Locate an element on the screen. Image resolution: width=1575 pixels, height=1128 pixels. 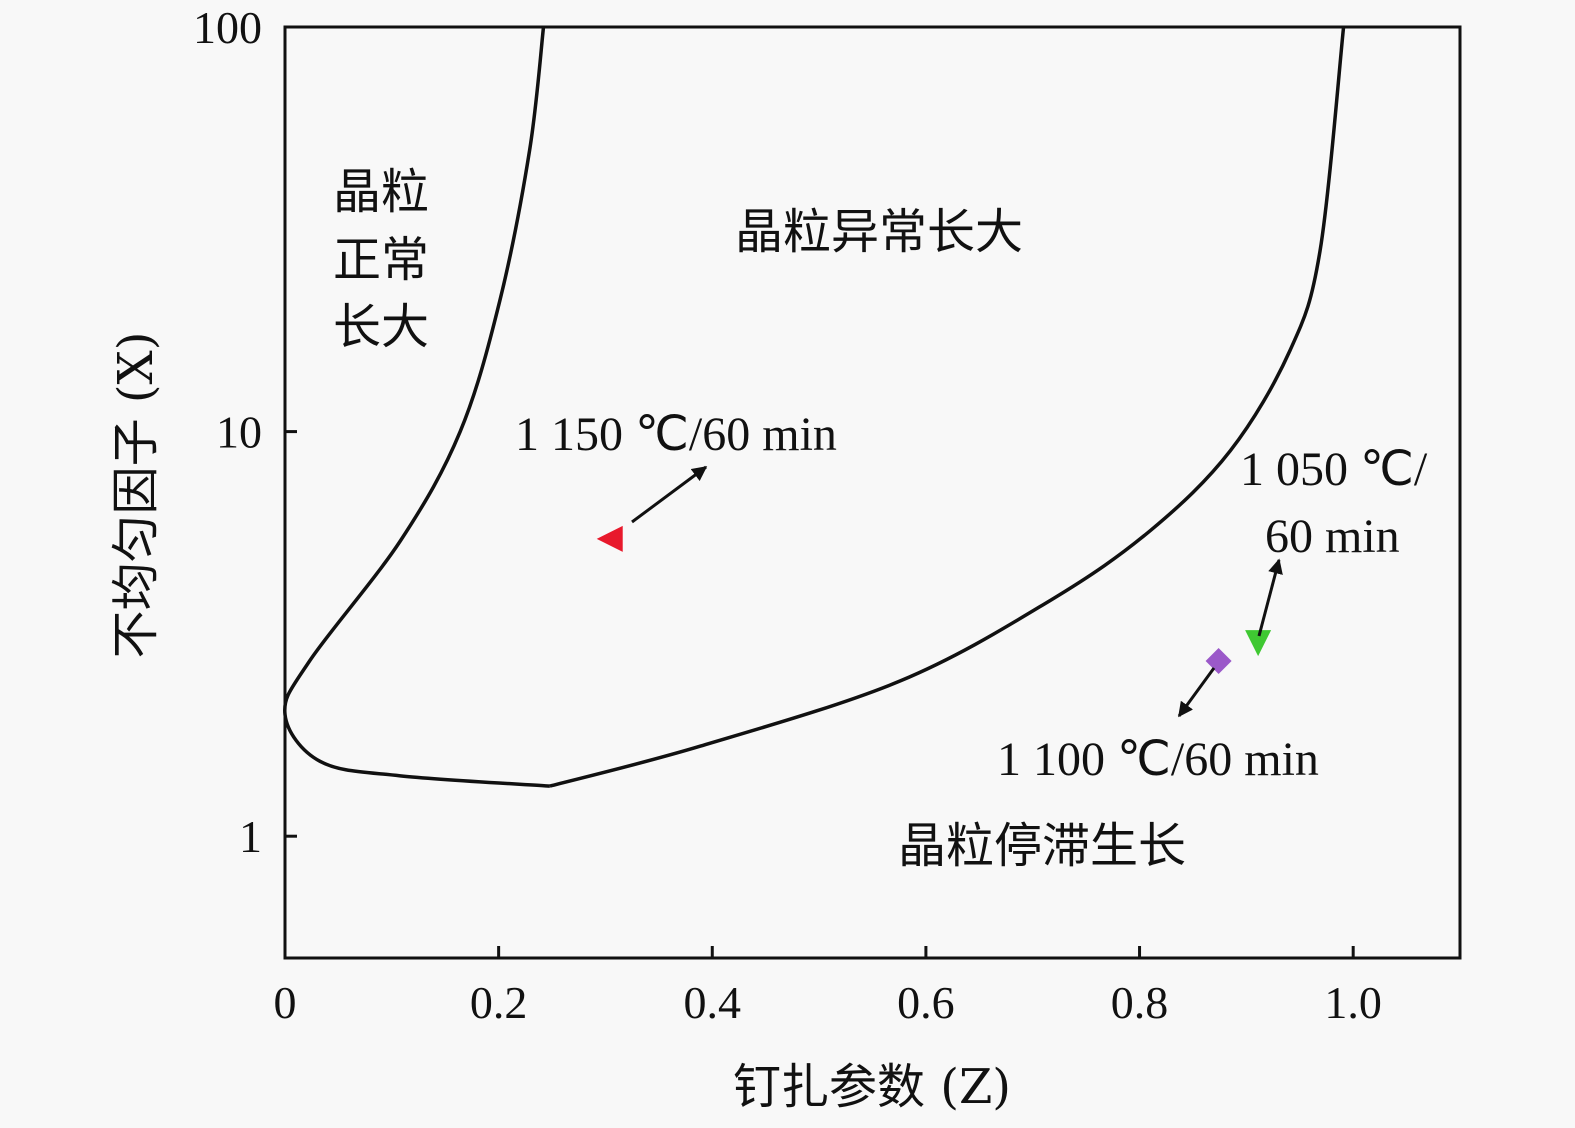
x-tick-label: 0.6 is located at coordinates (926, 1002).